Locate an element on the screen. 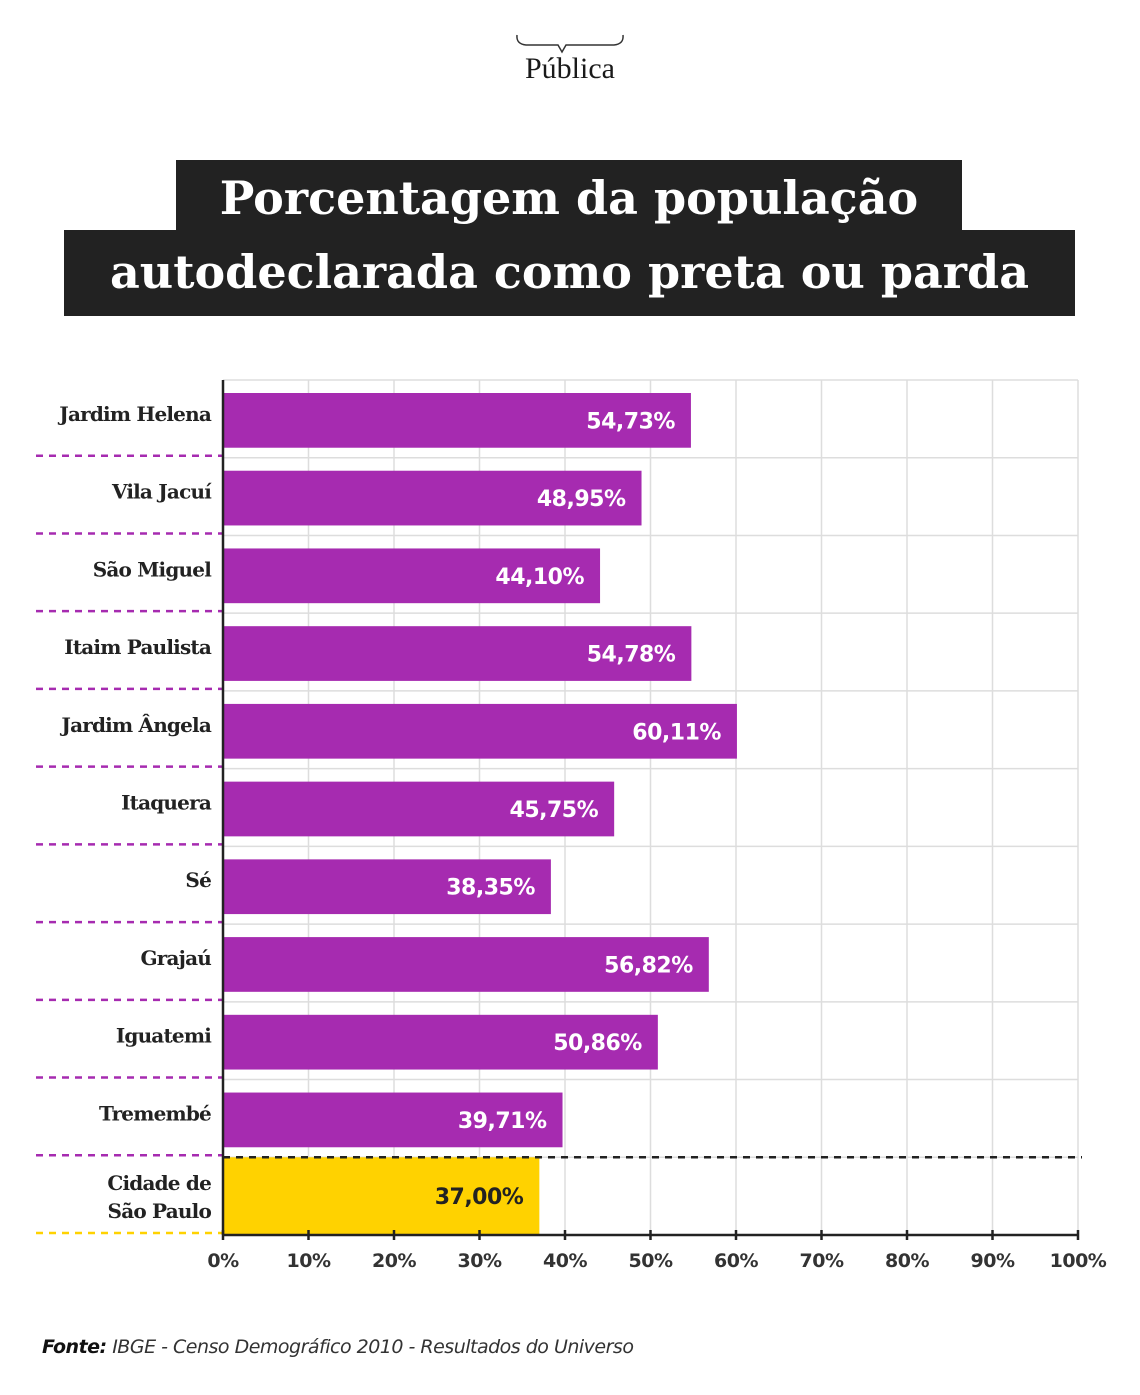 The height and width of the screenshot is (1395, 1140). speech-bracket-icon is located at coordinates (570, 44).